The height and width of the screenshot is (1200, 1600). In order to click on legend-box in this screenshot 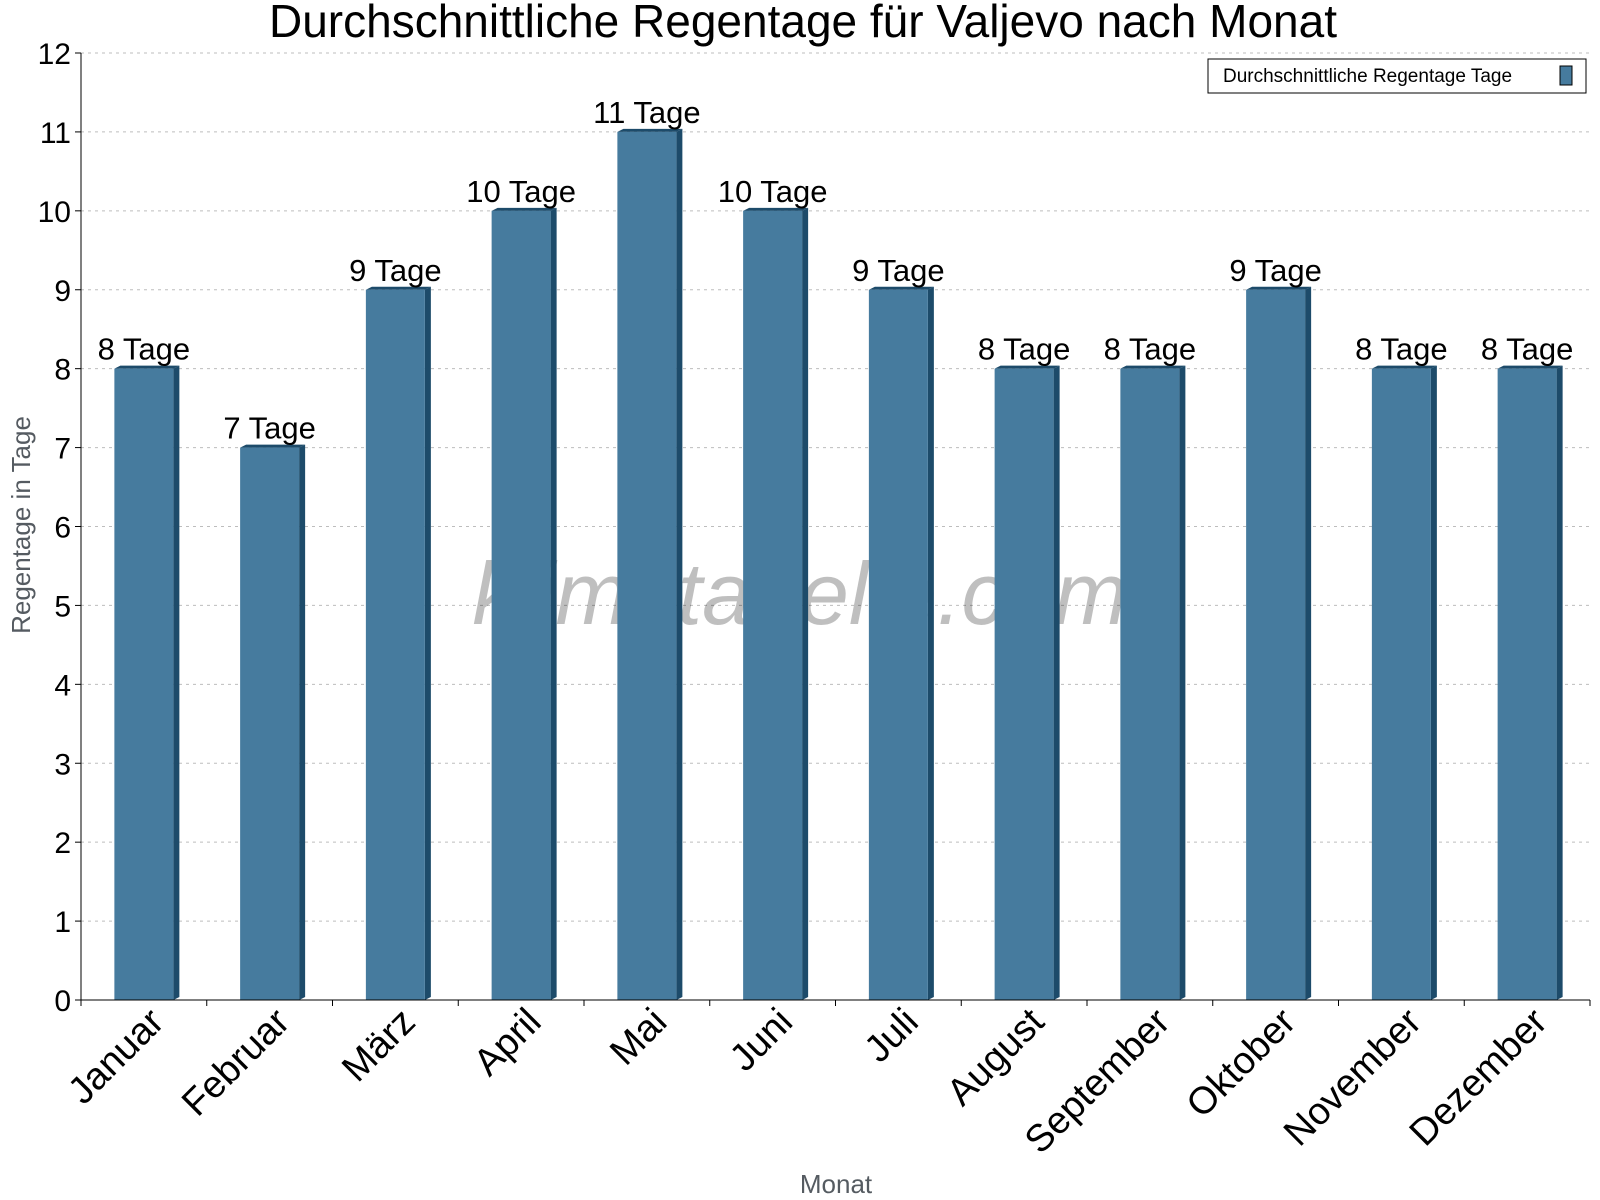, I will do `click(1397, 76)`.